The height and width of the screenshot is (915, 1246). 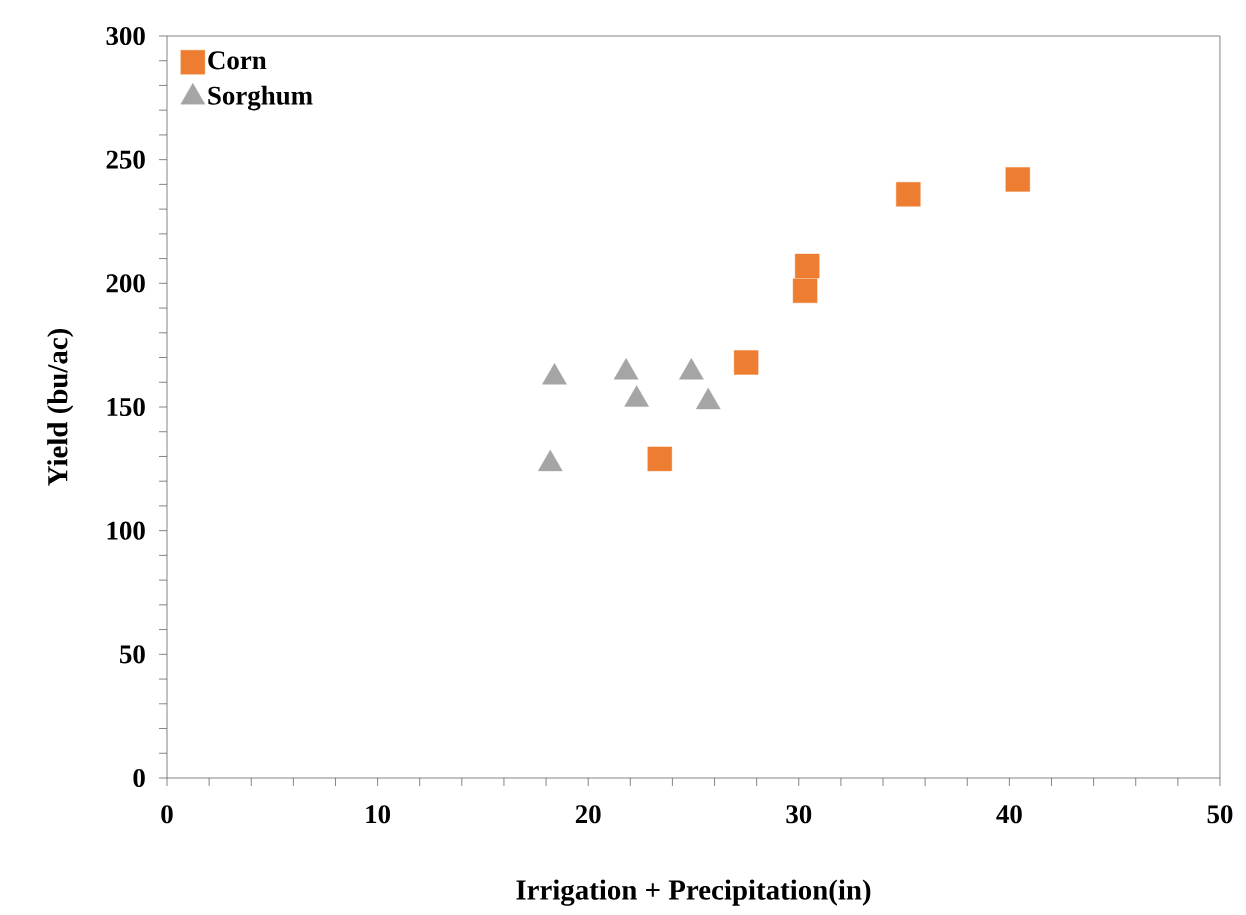 What do you see at coordinates (60, 407) in the screenshot?
I see `y-axis-title: Yield (bu/ac)` at bounding box center [60, 407].